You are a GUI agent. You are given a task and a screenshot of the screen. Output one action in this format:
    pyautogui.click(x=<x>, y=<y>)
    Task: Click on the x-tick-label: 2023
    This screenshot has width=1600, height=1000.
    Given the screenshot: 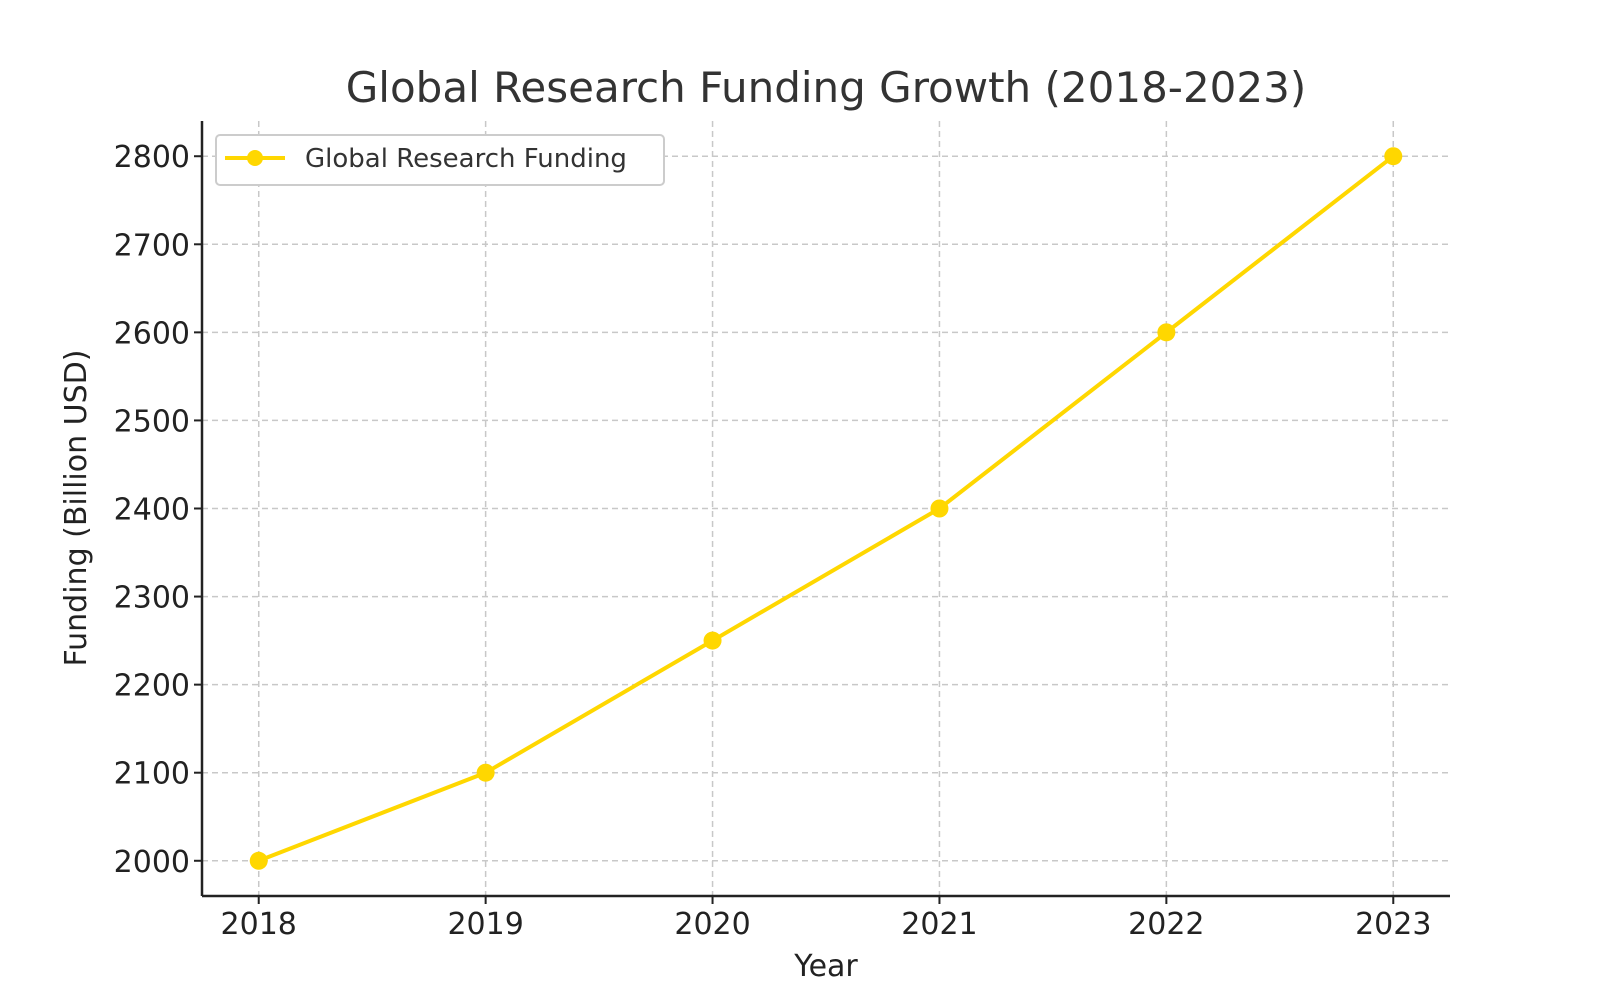 What is the action you would take?
    pyautogui.click(x=1393, y=924)
    